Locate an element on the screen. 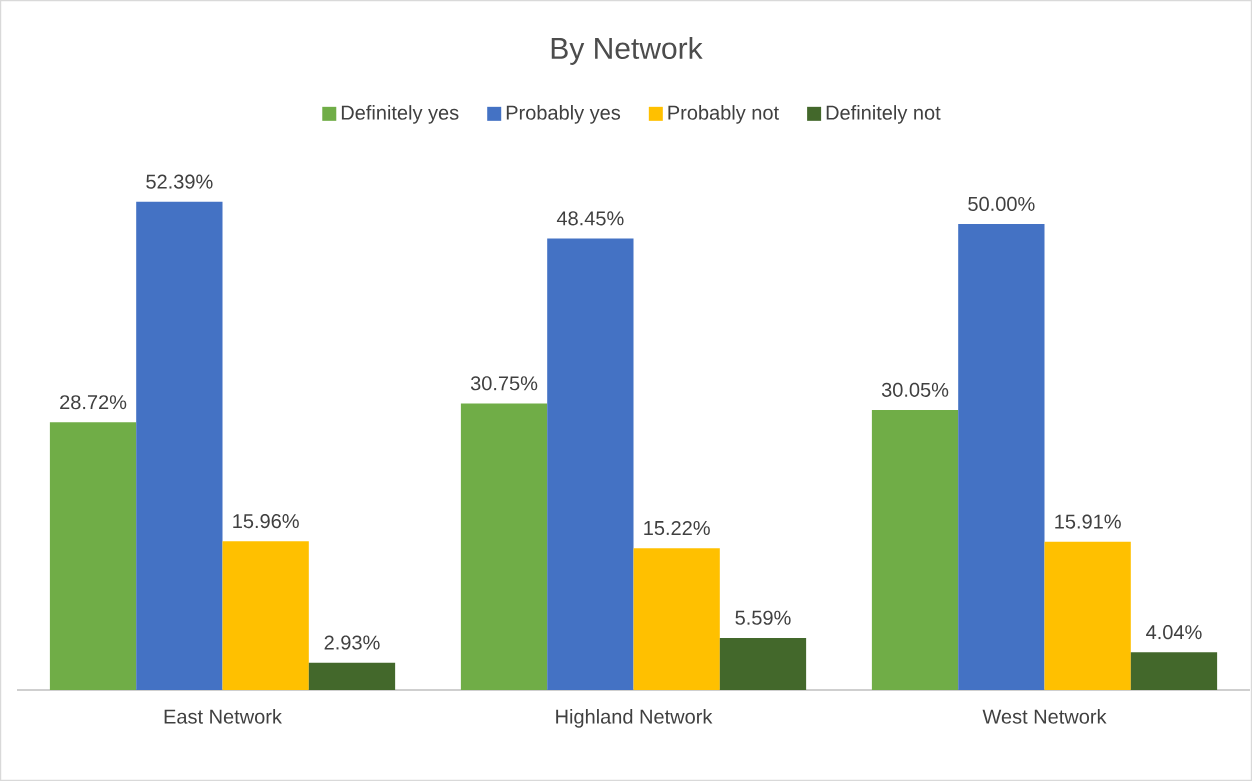  data-label: 30.75% is located at coordinates (504, 383).